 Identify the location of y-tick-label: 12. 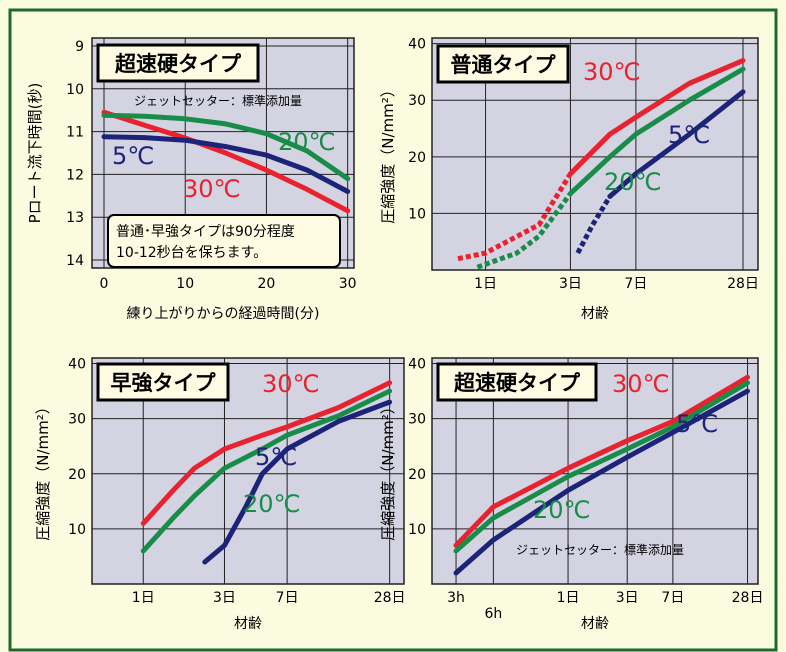
(75, 175).